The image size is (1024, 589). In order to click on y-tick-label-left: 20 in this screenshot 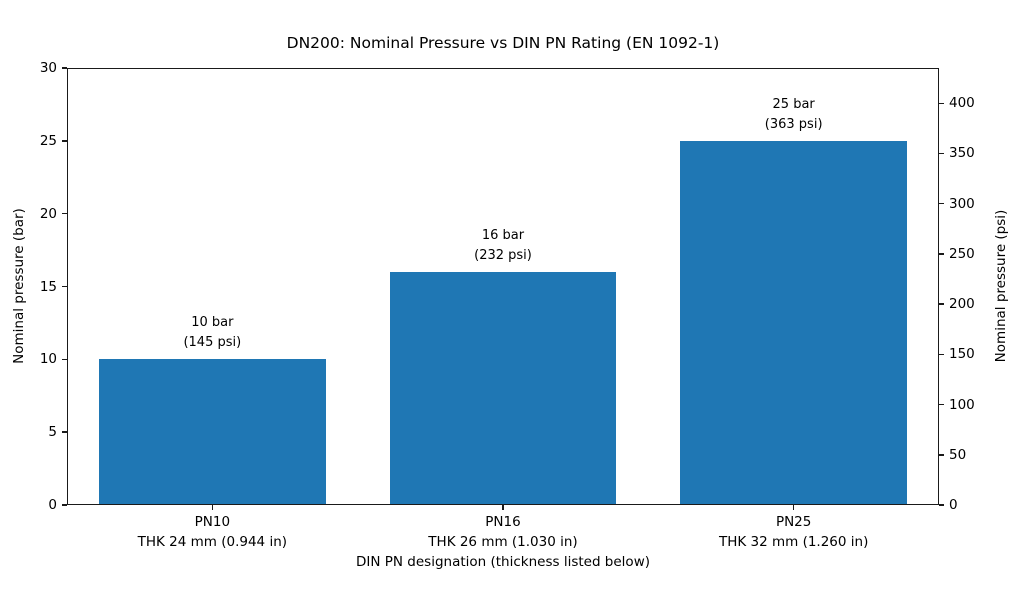, I will do `click(48, 213)`.